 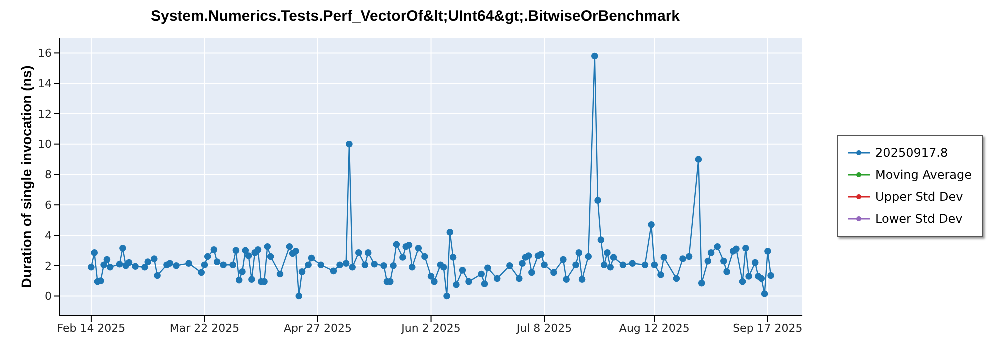 I want to click on legend-label: Moving Average, so click(x=924, y=175).